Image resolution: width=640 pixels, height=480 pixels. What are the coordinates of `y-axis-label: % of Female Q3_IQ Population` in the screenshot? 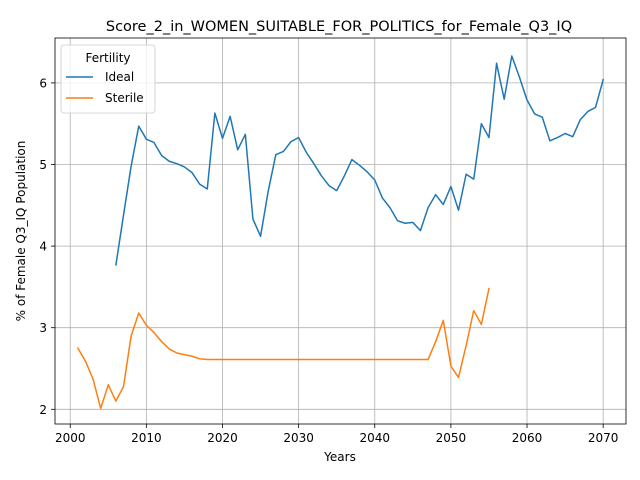 It's located at (21, 231).